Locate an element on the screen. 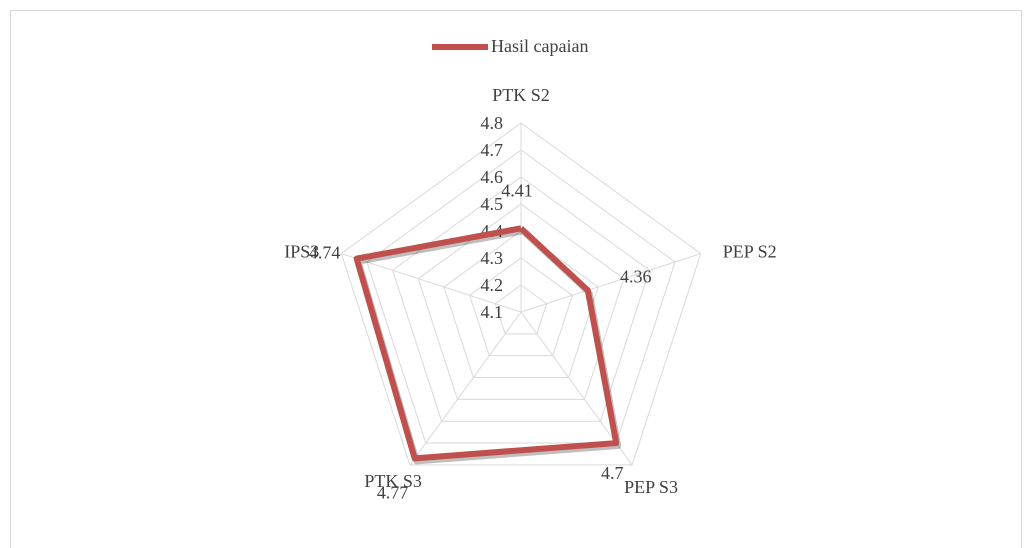 The height and width of the screenshot is (548, 1032). data-label: 4.74 is located at coordinates (325, 253).